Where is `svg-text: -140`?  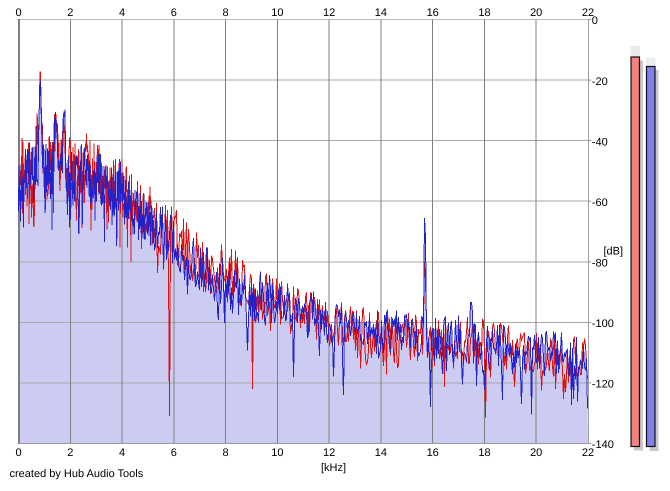
svg-text: -140 is located at coordinates (603, 445).